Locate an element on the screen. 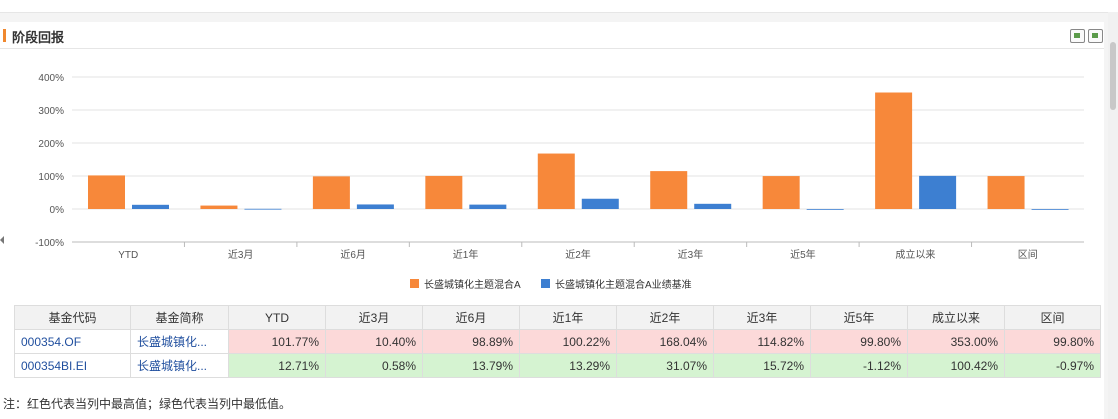 This screenshot has height=419, width=1118. legend-item-benchmark: 长盛城镇化主题混合A业绩基准 is located at coordinates (616, 283).